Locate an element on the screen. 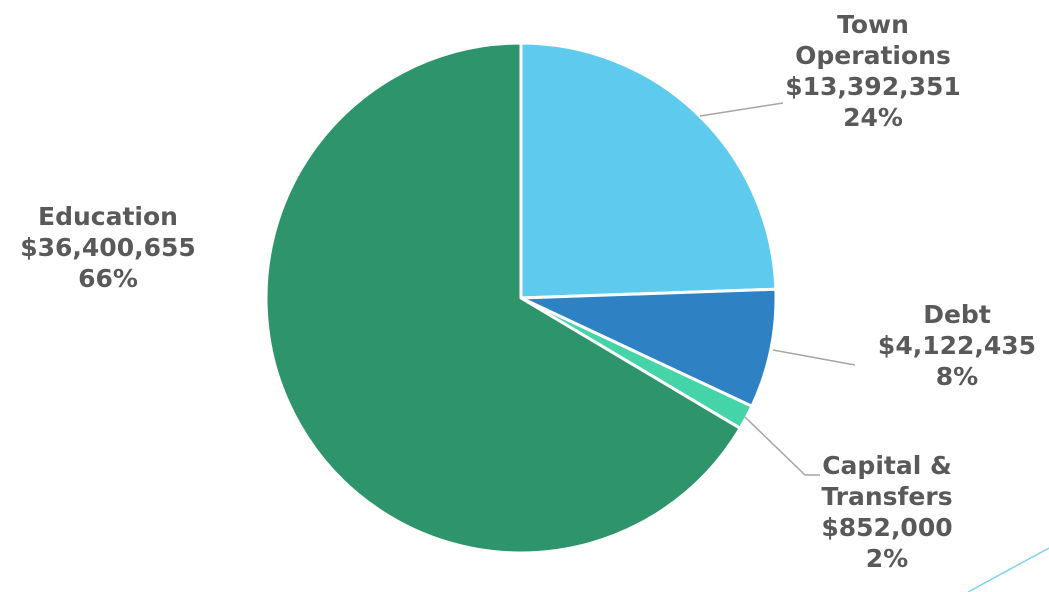 This screenshot has width=1049, height=592. decorative-accent-line is located at coordinates (1008, 569).